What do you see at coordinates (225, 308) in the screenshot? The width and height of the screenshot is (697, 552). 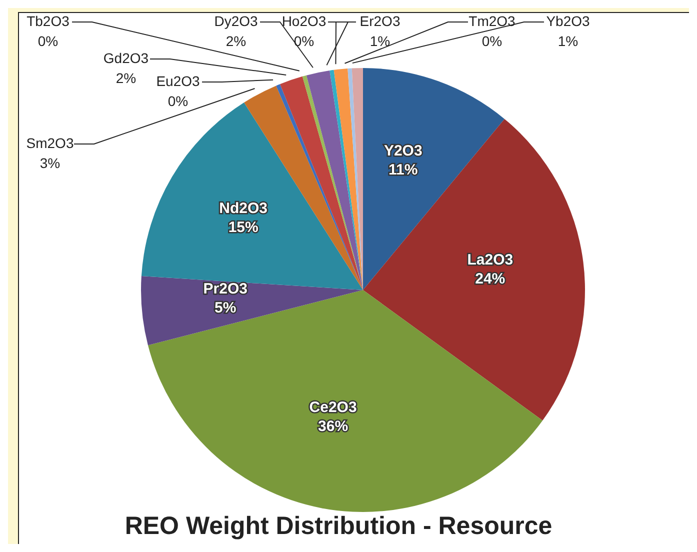 I see `data-label: 5%` at bounding box center [225, 308].